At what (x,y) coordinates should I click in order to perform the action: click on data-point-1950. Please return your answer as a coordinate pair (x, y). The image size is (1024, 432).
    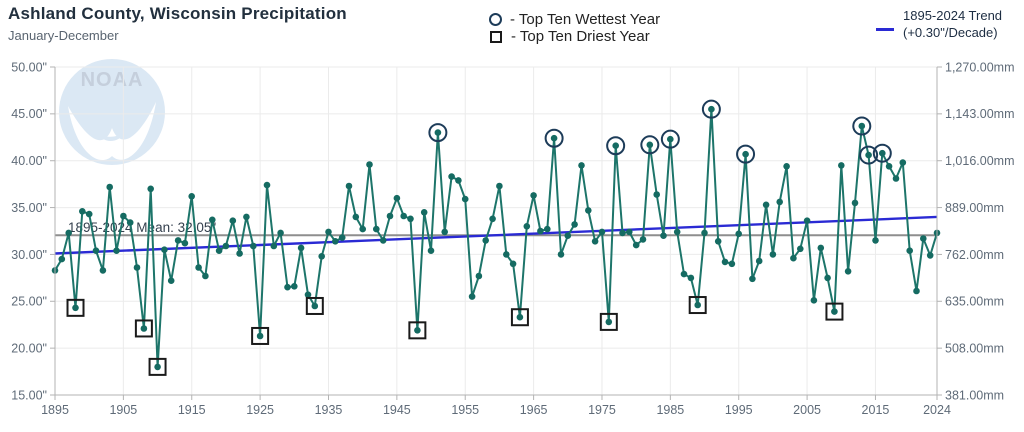
    Looking at the image, I should click on (431, 250).